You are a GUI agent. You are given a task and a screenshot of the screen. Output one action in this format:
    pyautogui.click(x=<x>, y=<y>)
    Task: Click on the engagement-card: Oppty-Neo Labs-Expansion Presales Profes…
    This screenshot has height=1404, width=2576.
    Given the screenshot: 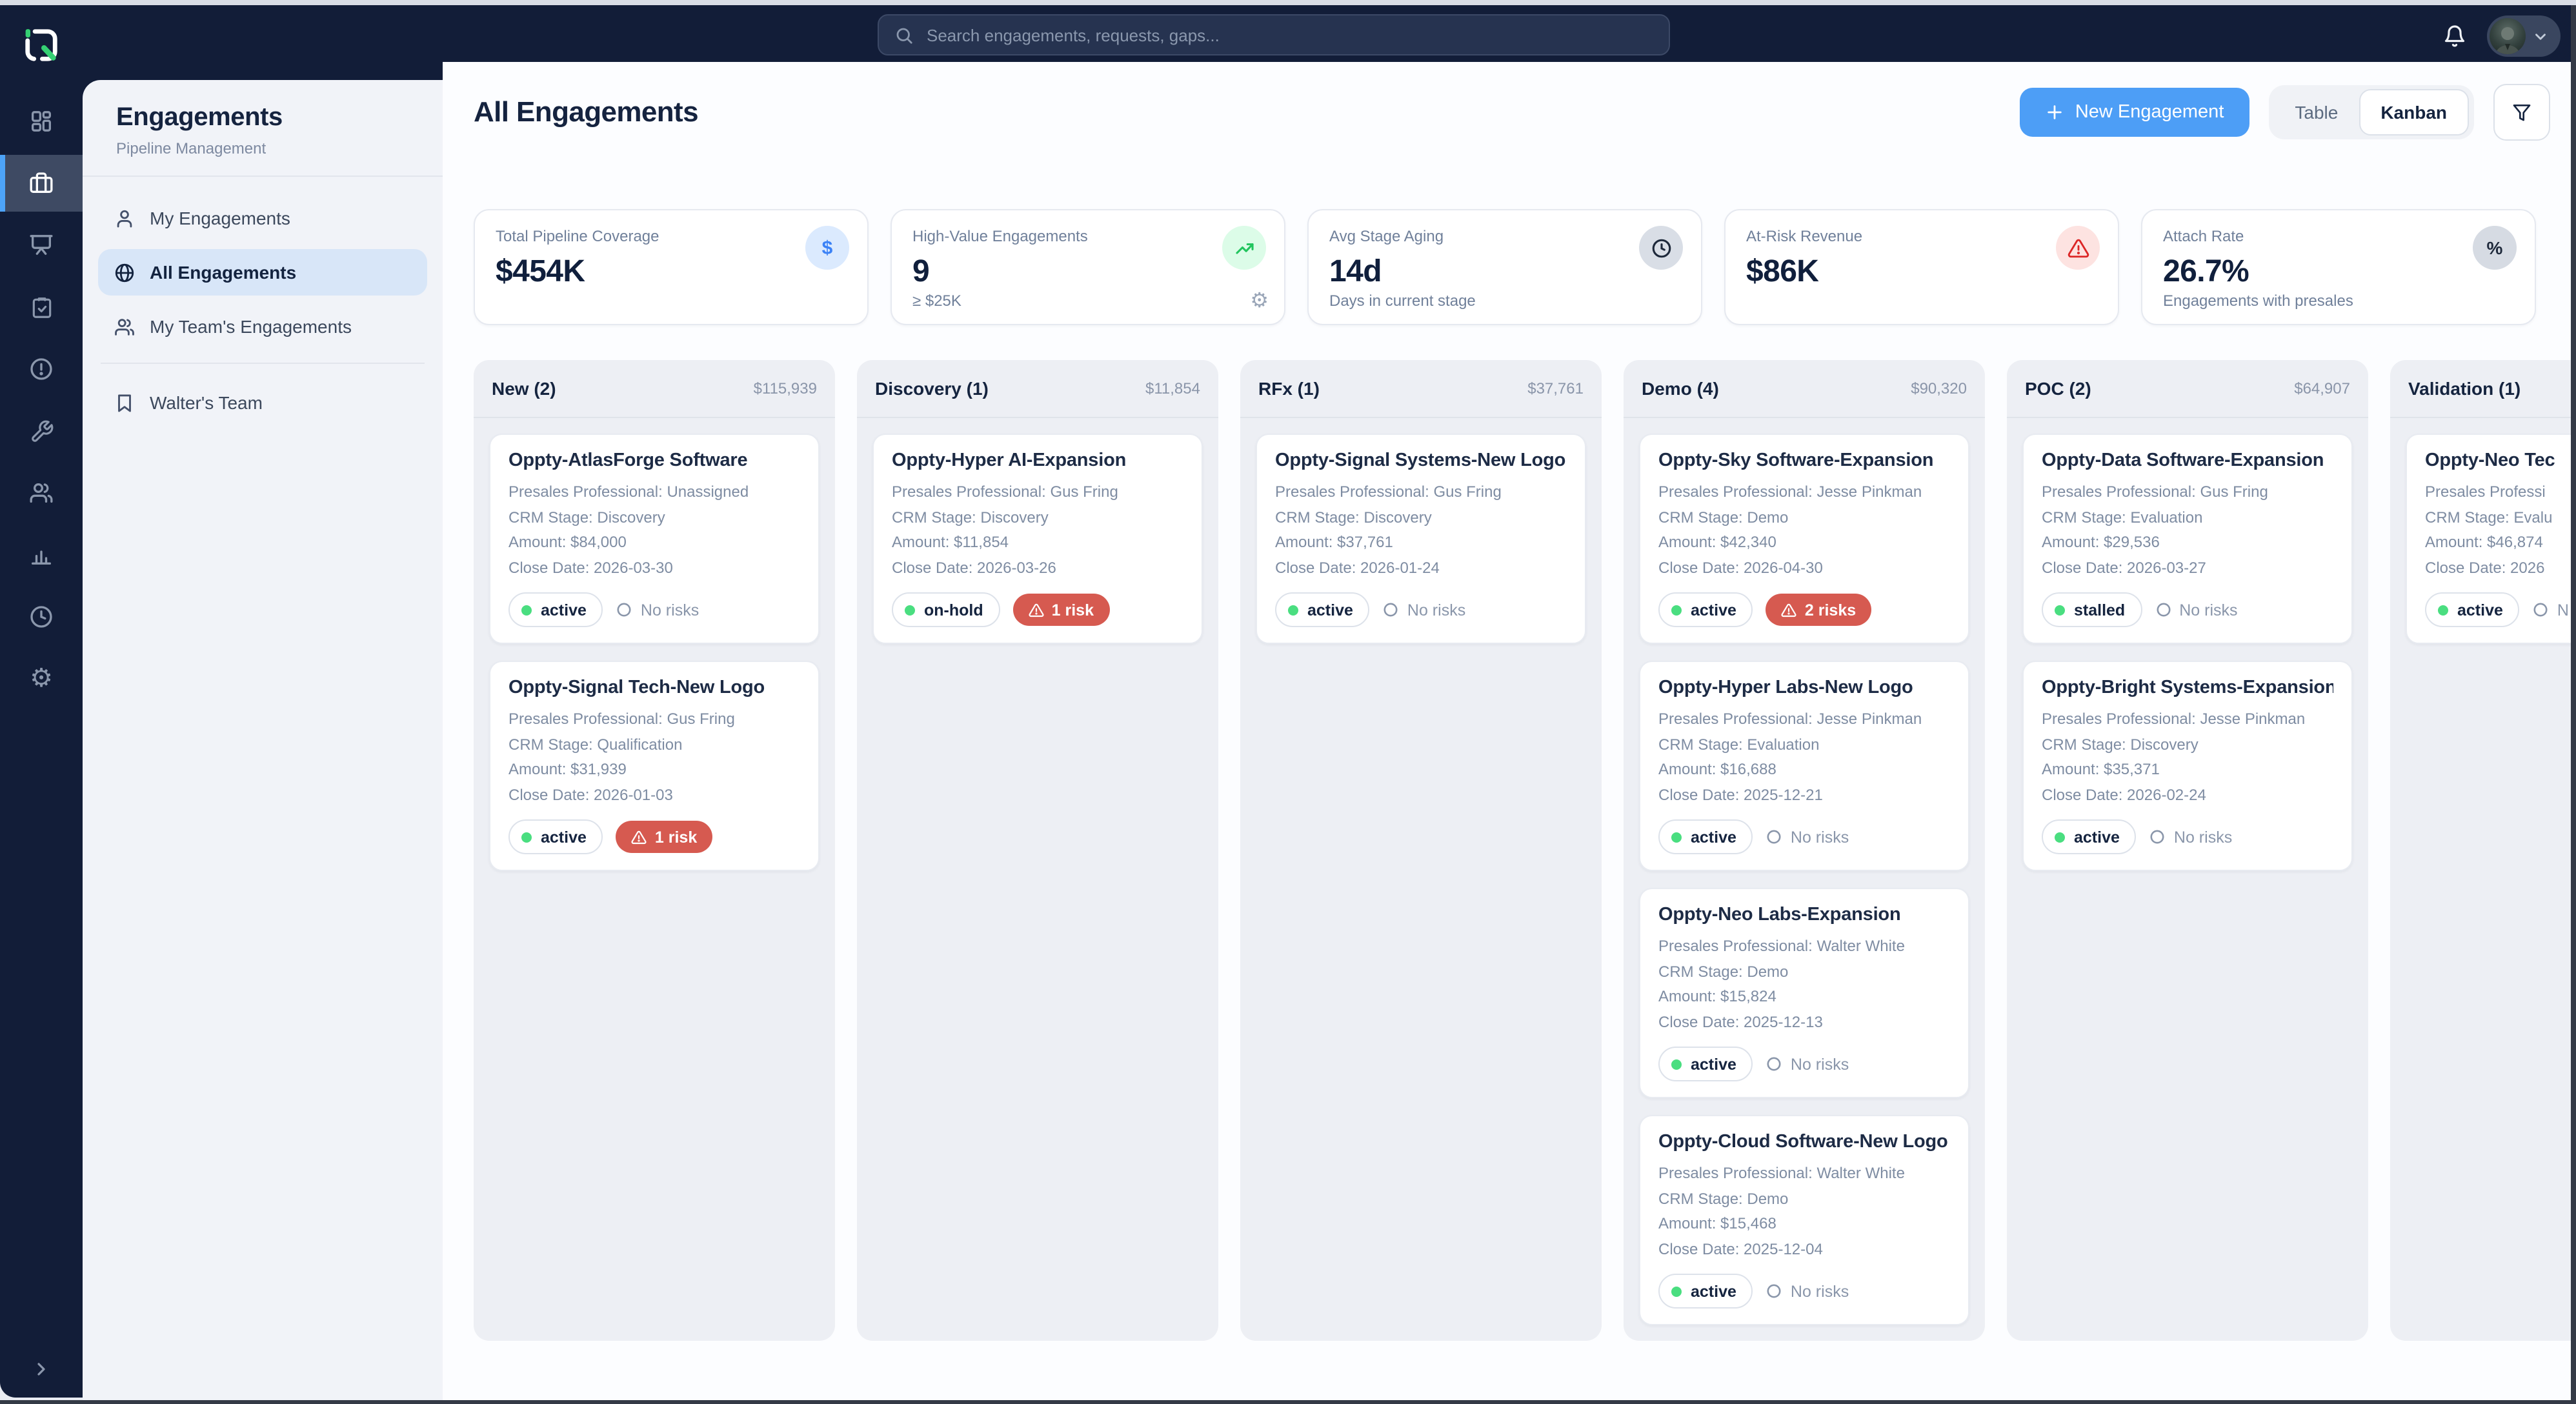 What is the action you would take?
    pyautogui.click(x=1804, y=993)
    